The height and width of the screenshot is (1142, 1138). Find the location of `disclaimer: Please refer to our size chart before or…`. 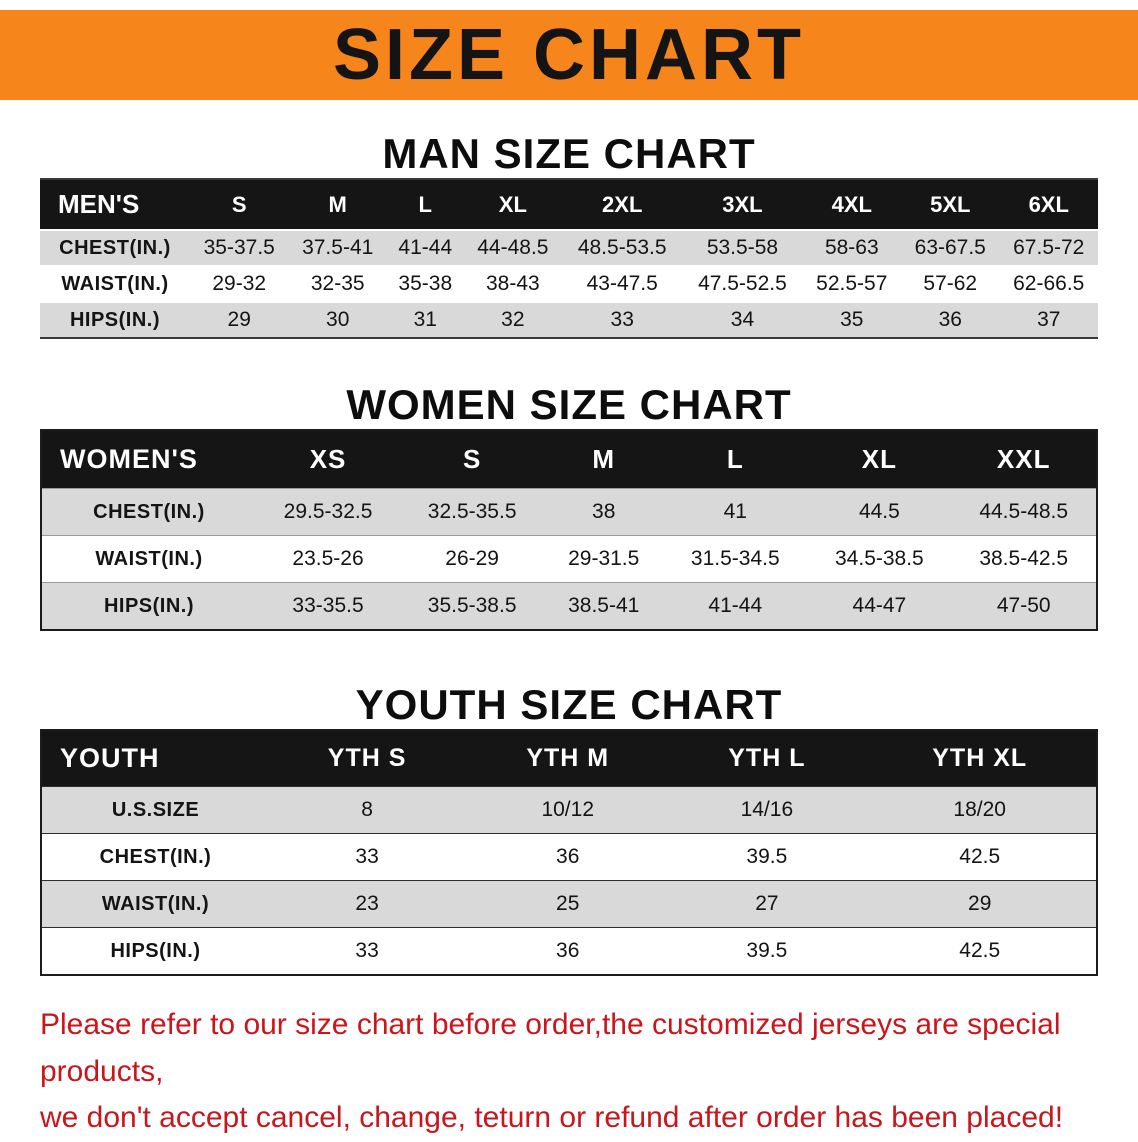

disclaimer: Please refer to our size chart before or… is located at coordinates (569, 1072).